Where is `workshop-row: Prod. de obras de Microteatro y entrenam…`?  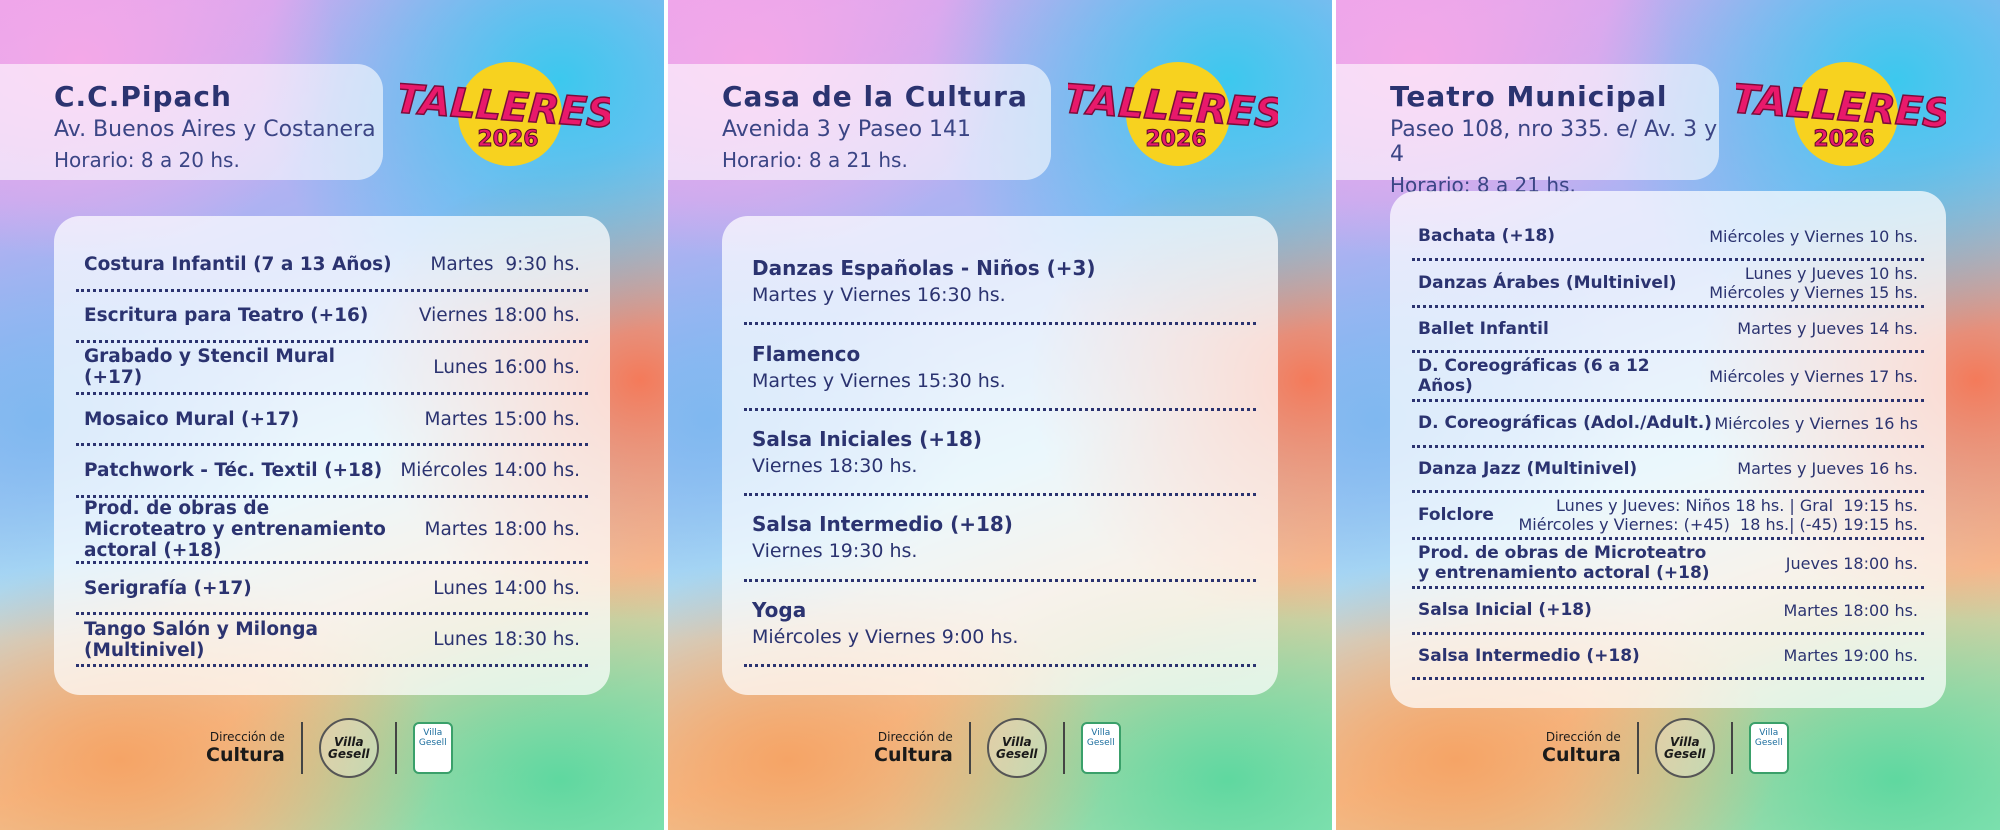
workshop-row: Prod. de obras de Microteatro y entrenam… is located at coordinates (332, 531).